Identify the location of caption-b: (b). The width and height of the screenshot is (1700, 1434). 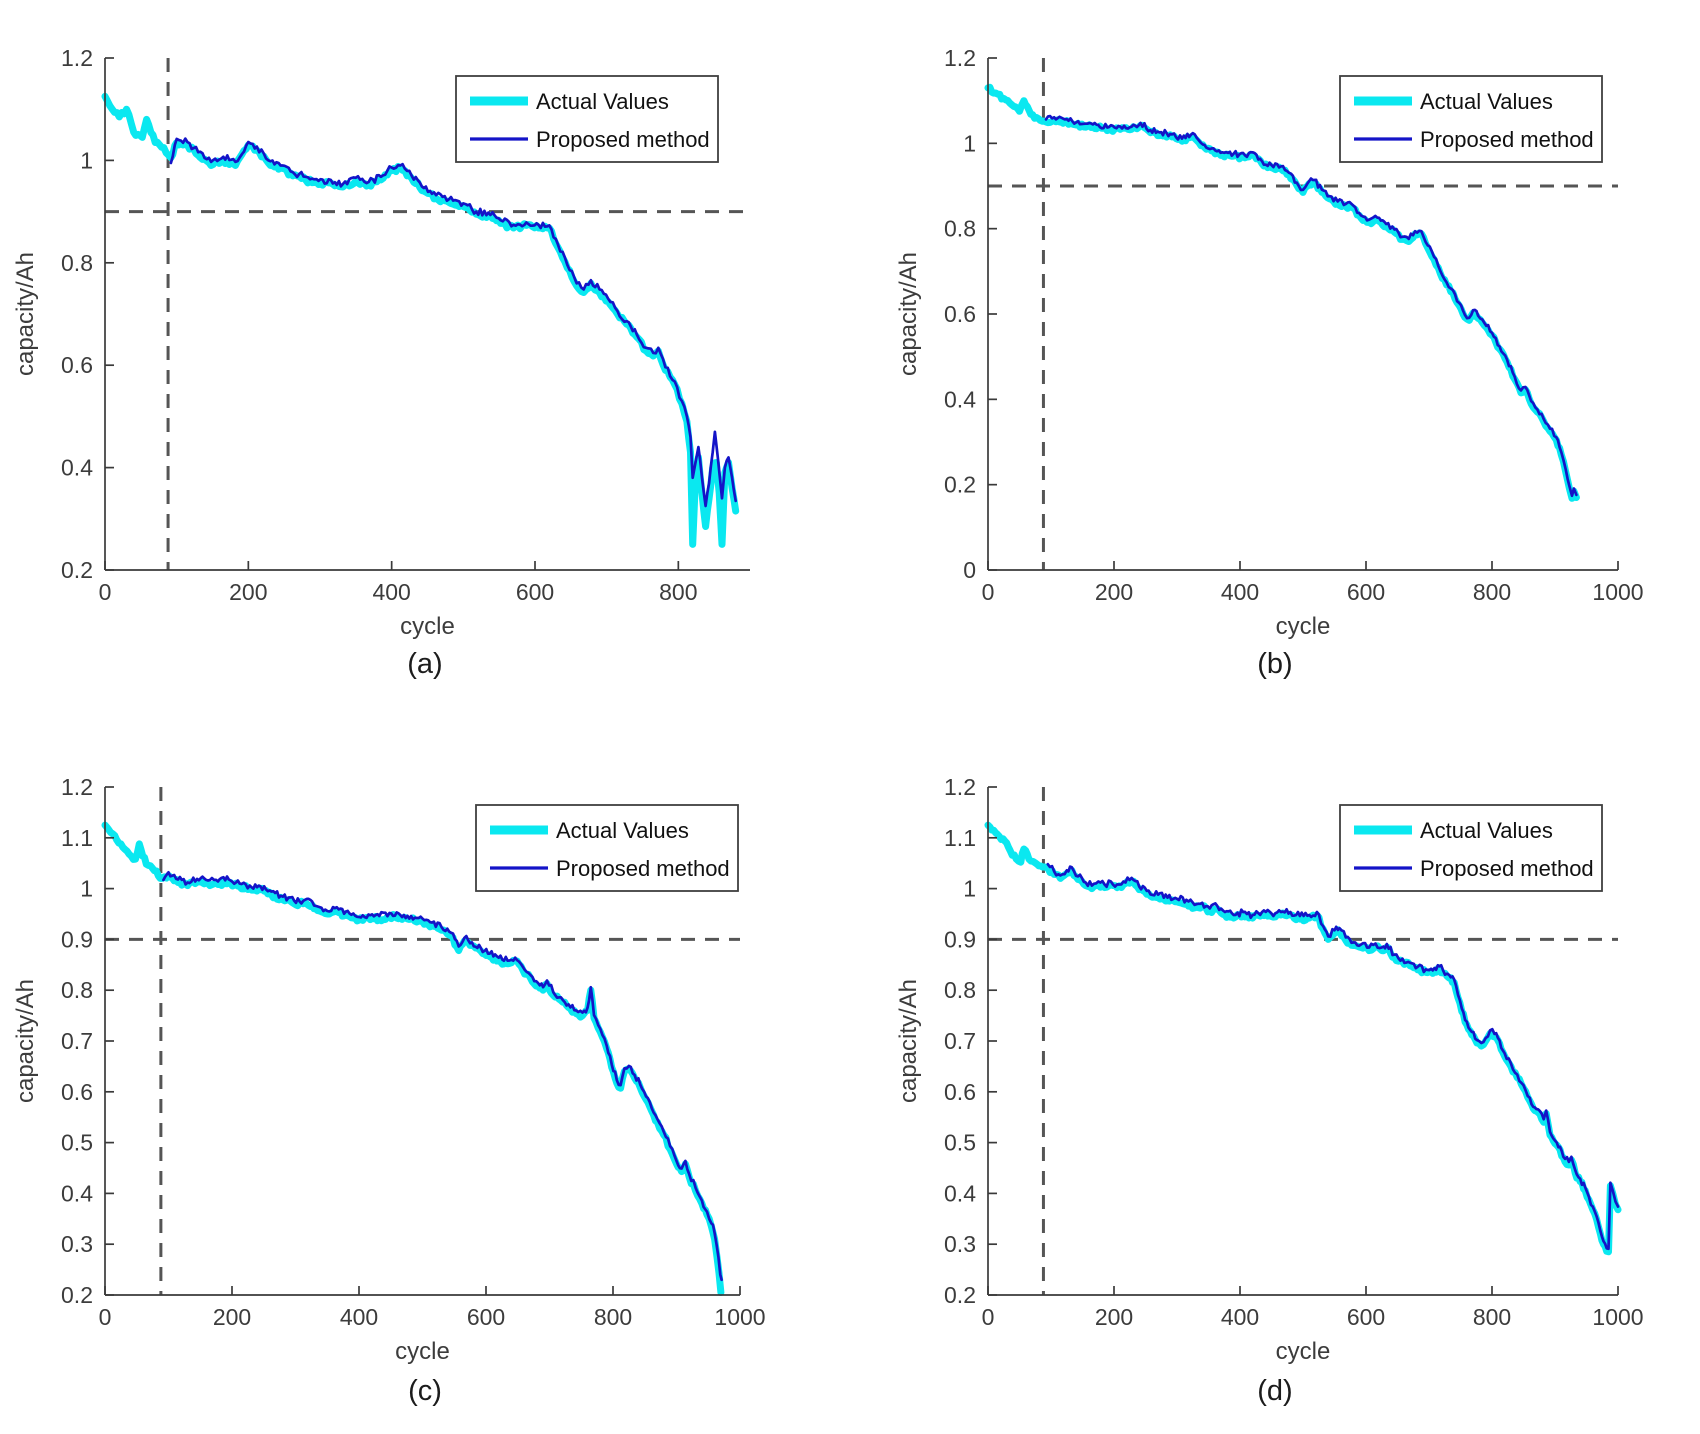
(1275, 664).